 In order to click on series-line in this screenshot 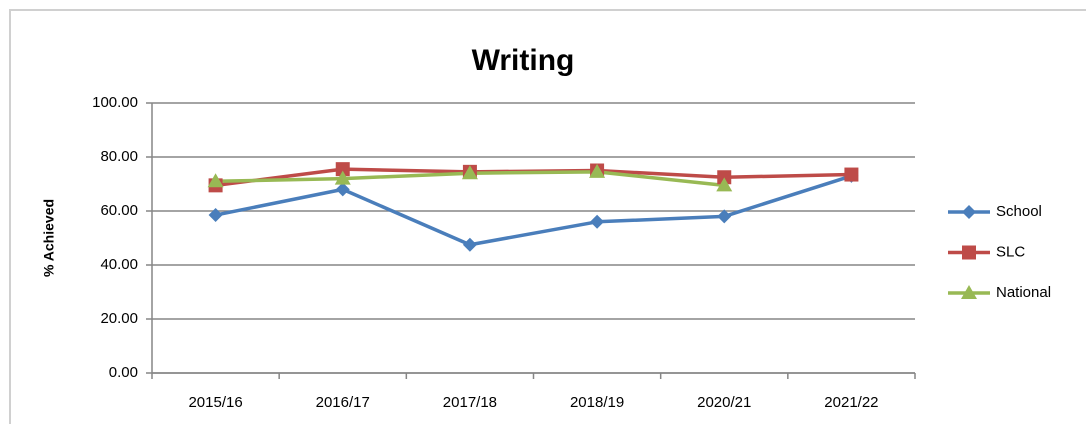, I will do `click(533, 210)`.